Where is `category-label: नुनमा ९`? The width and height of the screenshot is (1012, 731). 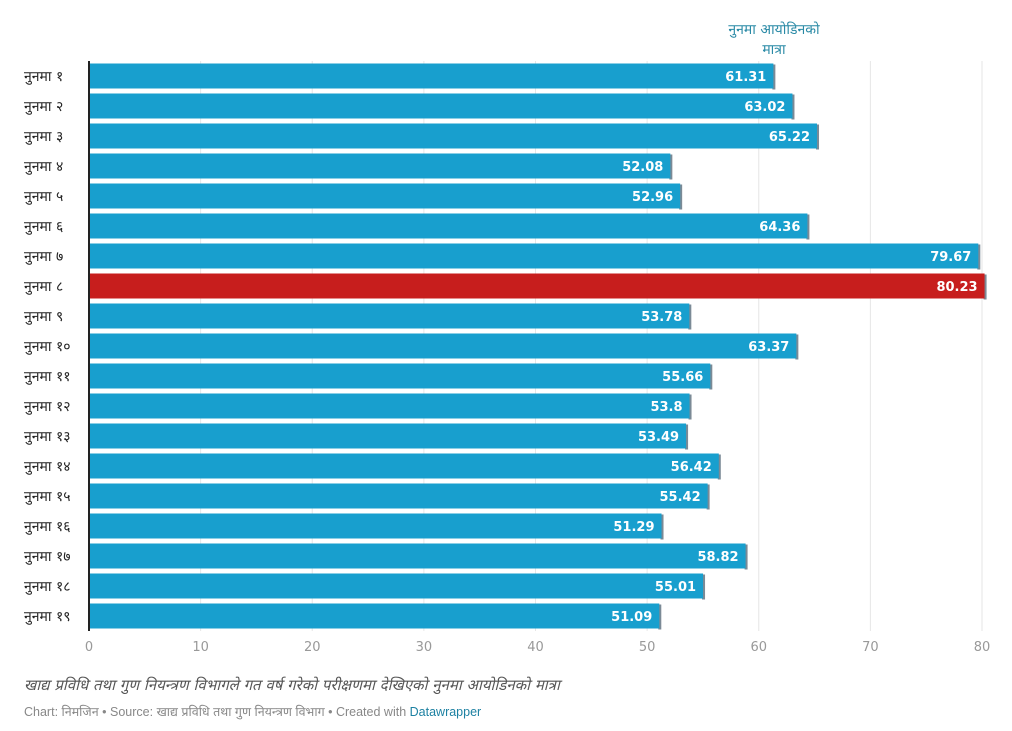
category-label: नुनमा ९ is located at coordinates (43, 317).